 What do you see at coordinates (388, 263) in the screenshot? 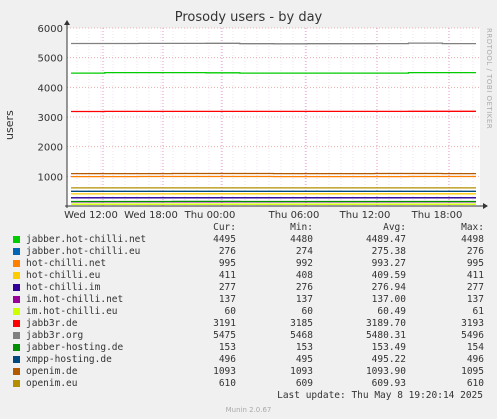
I see `legend-avg-value: 993.27` at bounding box center [388, 263].